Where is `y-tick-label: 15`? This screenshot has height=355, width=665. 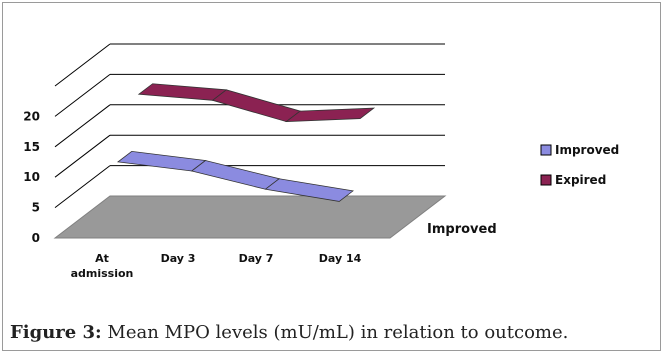 y-tick-label: 15 is located at coordinates (31, 147).